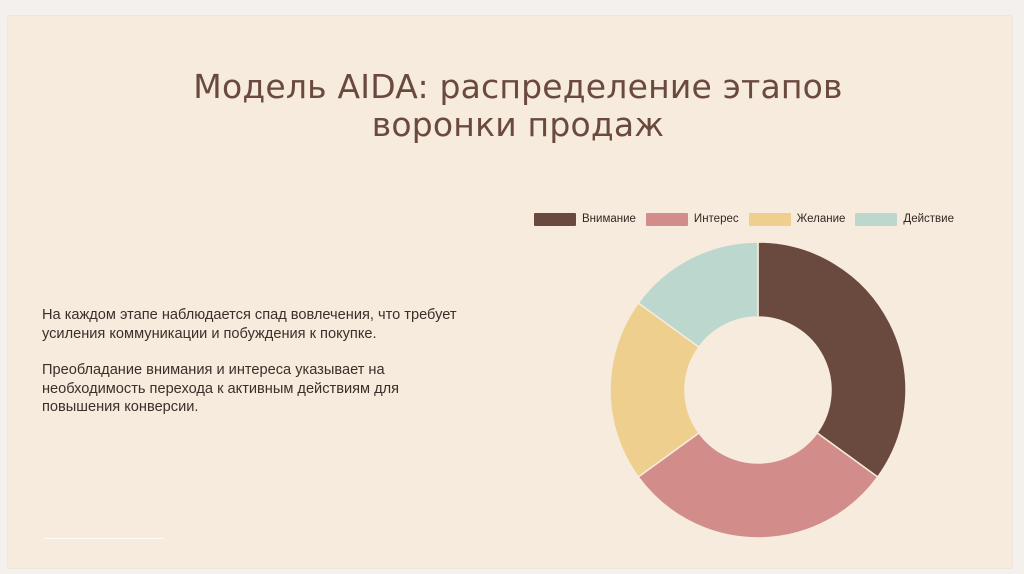  Describe the element at coordinates (518, 124) in the screenshot. I see `slide-title-line-2: воронки продаж` at that location.